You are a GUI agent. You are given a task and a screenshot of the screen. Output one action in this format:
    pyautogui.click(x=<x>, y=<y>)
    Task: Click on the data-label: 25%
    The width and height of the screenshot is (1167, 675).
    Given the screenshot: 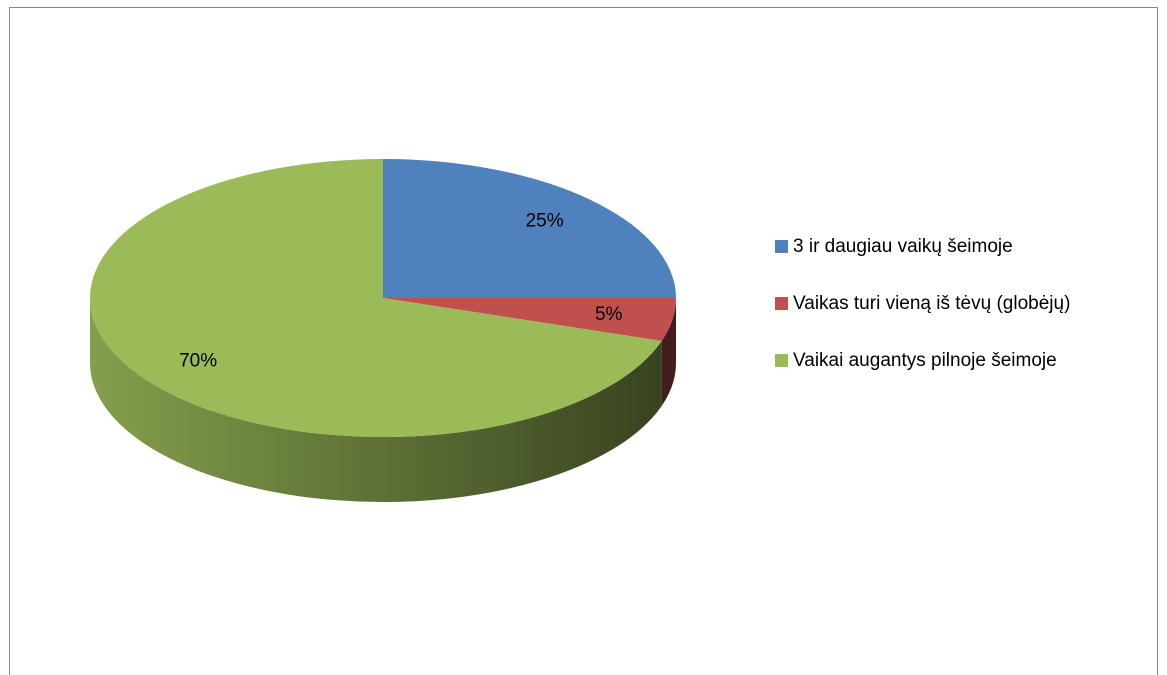 What is the action you would take?
    pyautogui.click(x=545, y=220)
    